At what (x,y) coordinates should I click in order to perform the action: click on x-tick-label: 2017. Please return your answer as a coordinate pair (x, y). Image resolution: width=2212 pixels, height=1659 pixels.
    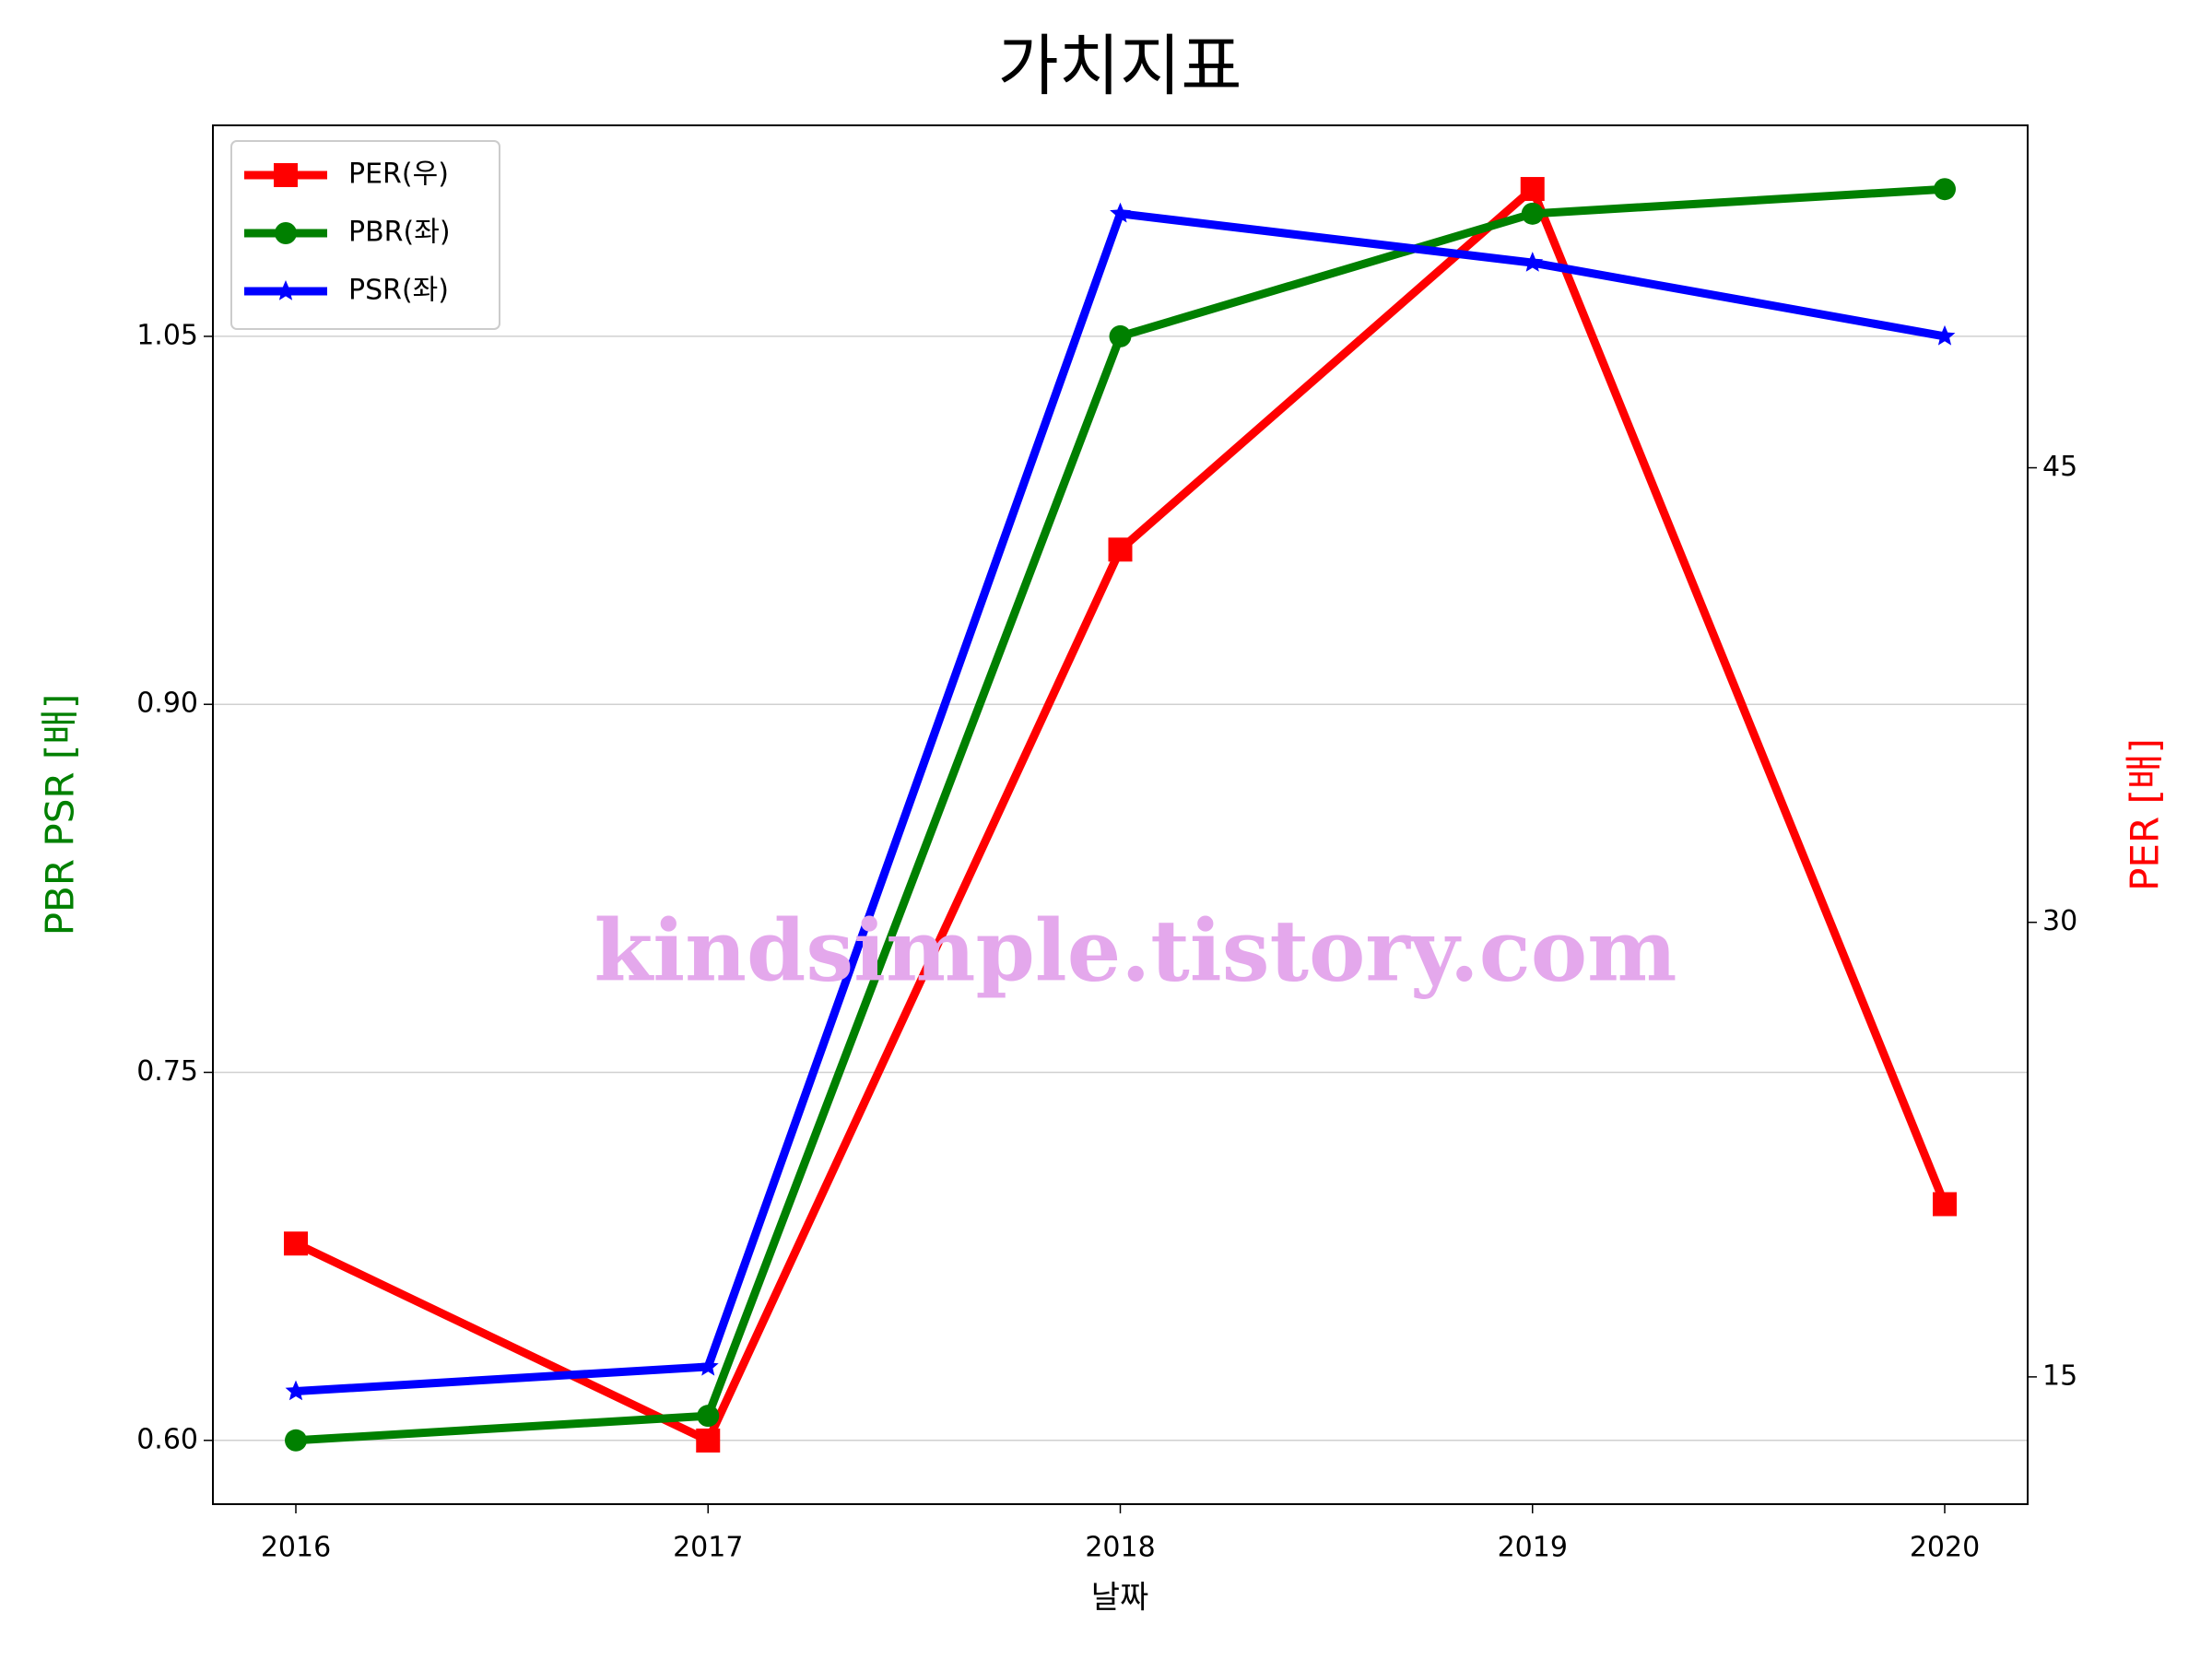
    Looking at the image, I should click on (708, 1548).